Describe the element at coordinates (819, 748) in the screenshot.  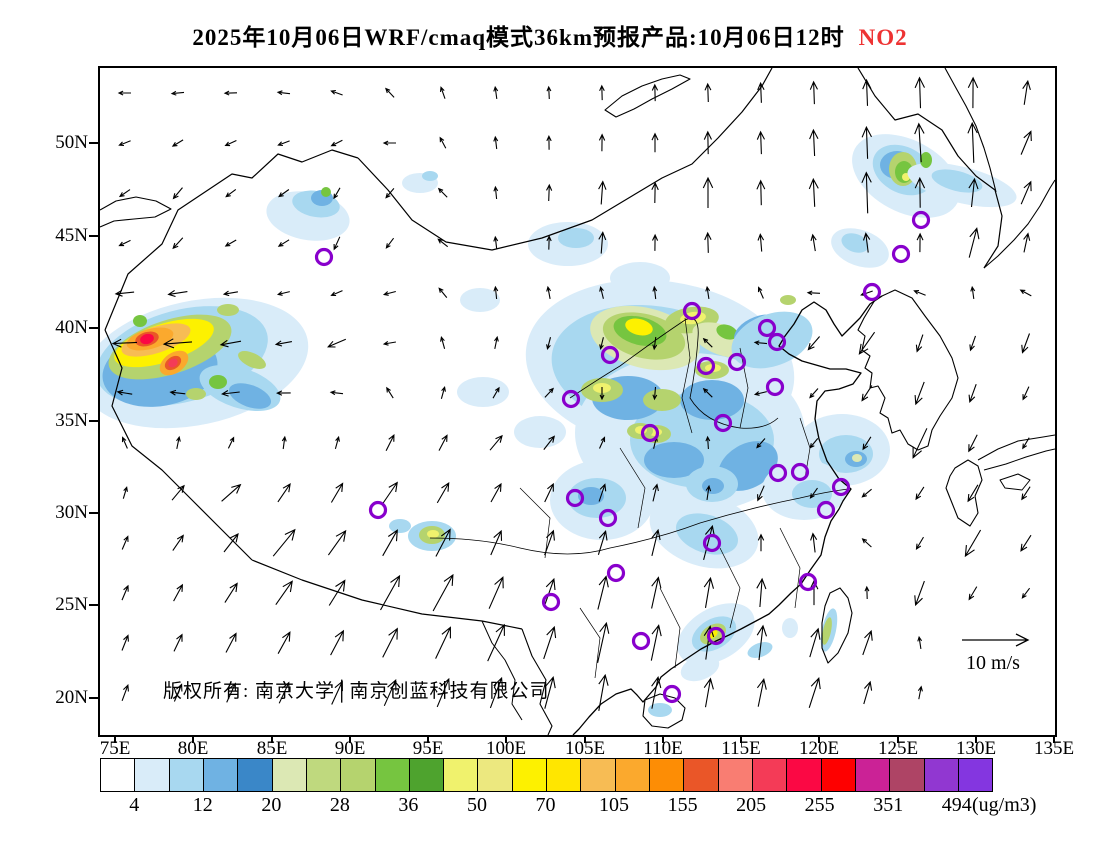
I see `lon-tick-label: 120E` at that location.